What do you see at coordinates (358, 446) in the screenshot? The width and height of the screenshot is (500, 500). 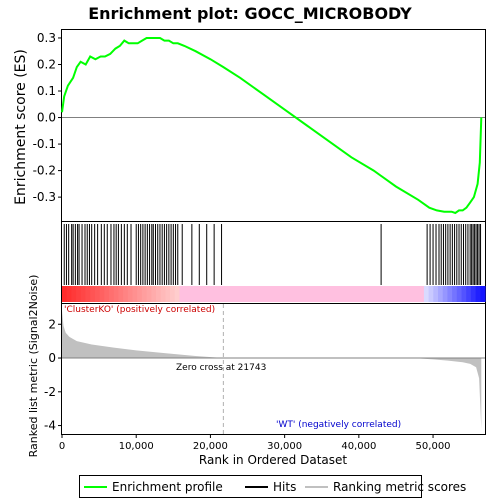 I see `x-tick-label: 40,000` at bounding box center [358, 446].